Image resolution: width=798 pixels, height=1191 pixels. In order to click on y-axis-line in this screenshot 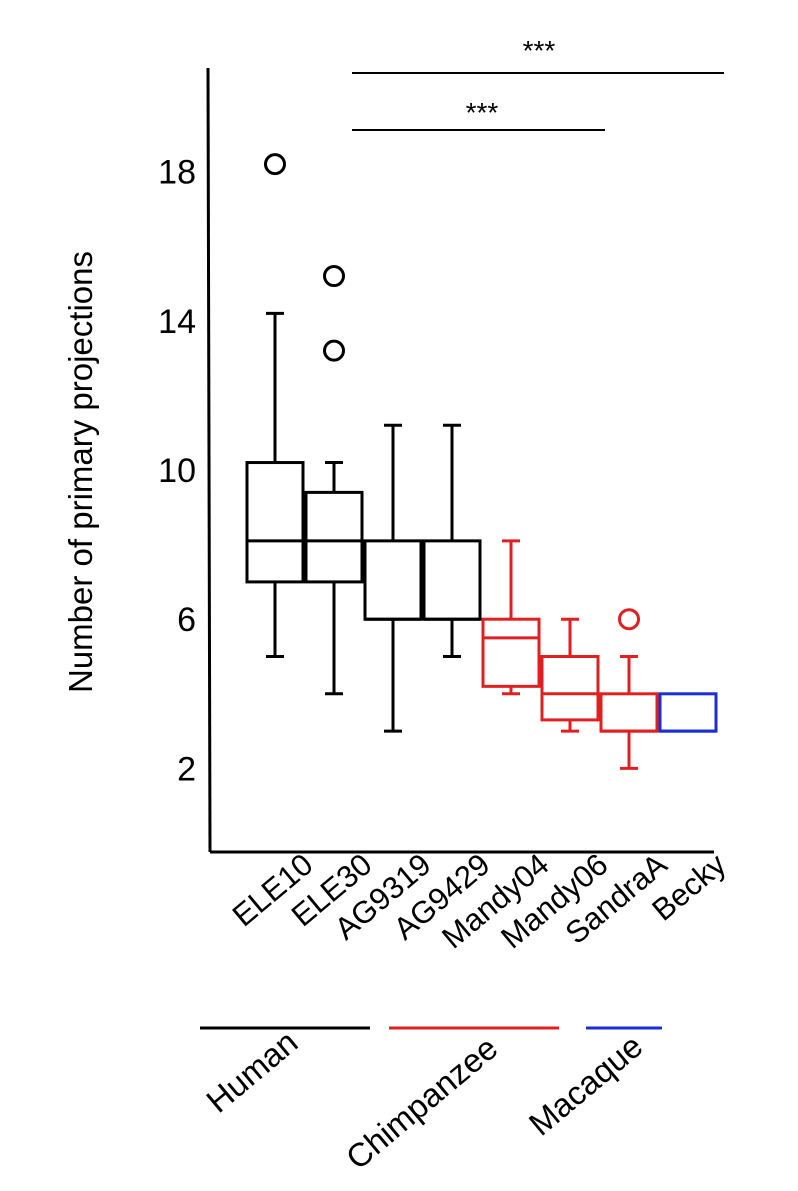, I will do `click(209, 460)`.